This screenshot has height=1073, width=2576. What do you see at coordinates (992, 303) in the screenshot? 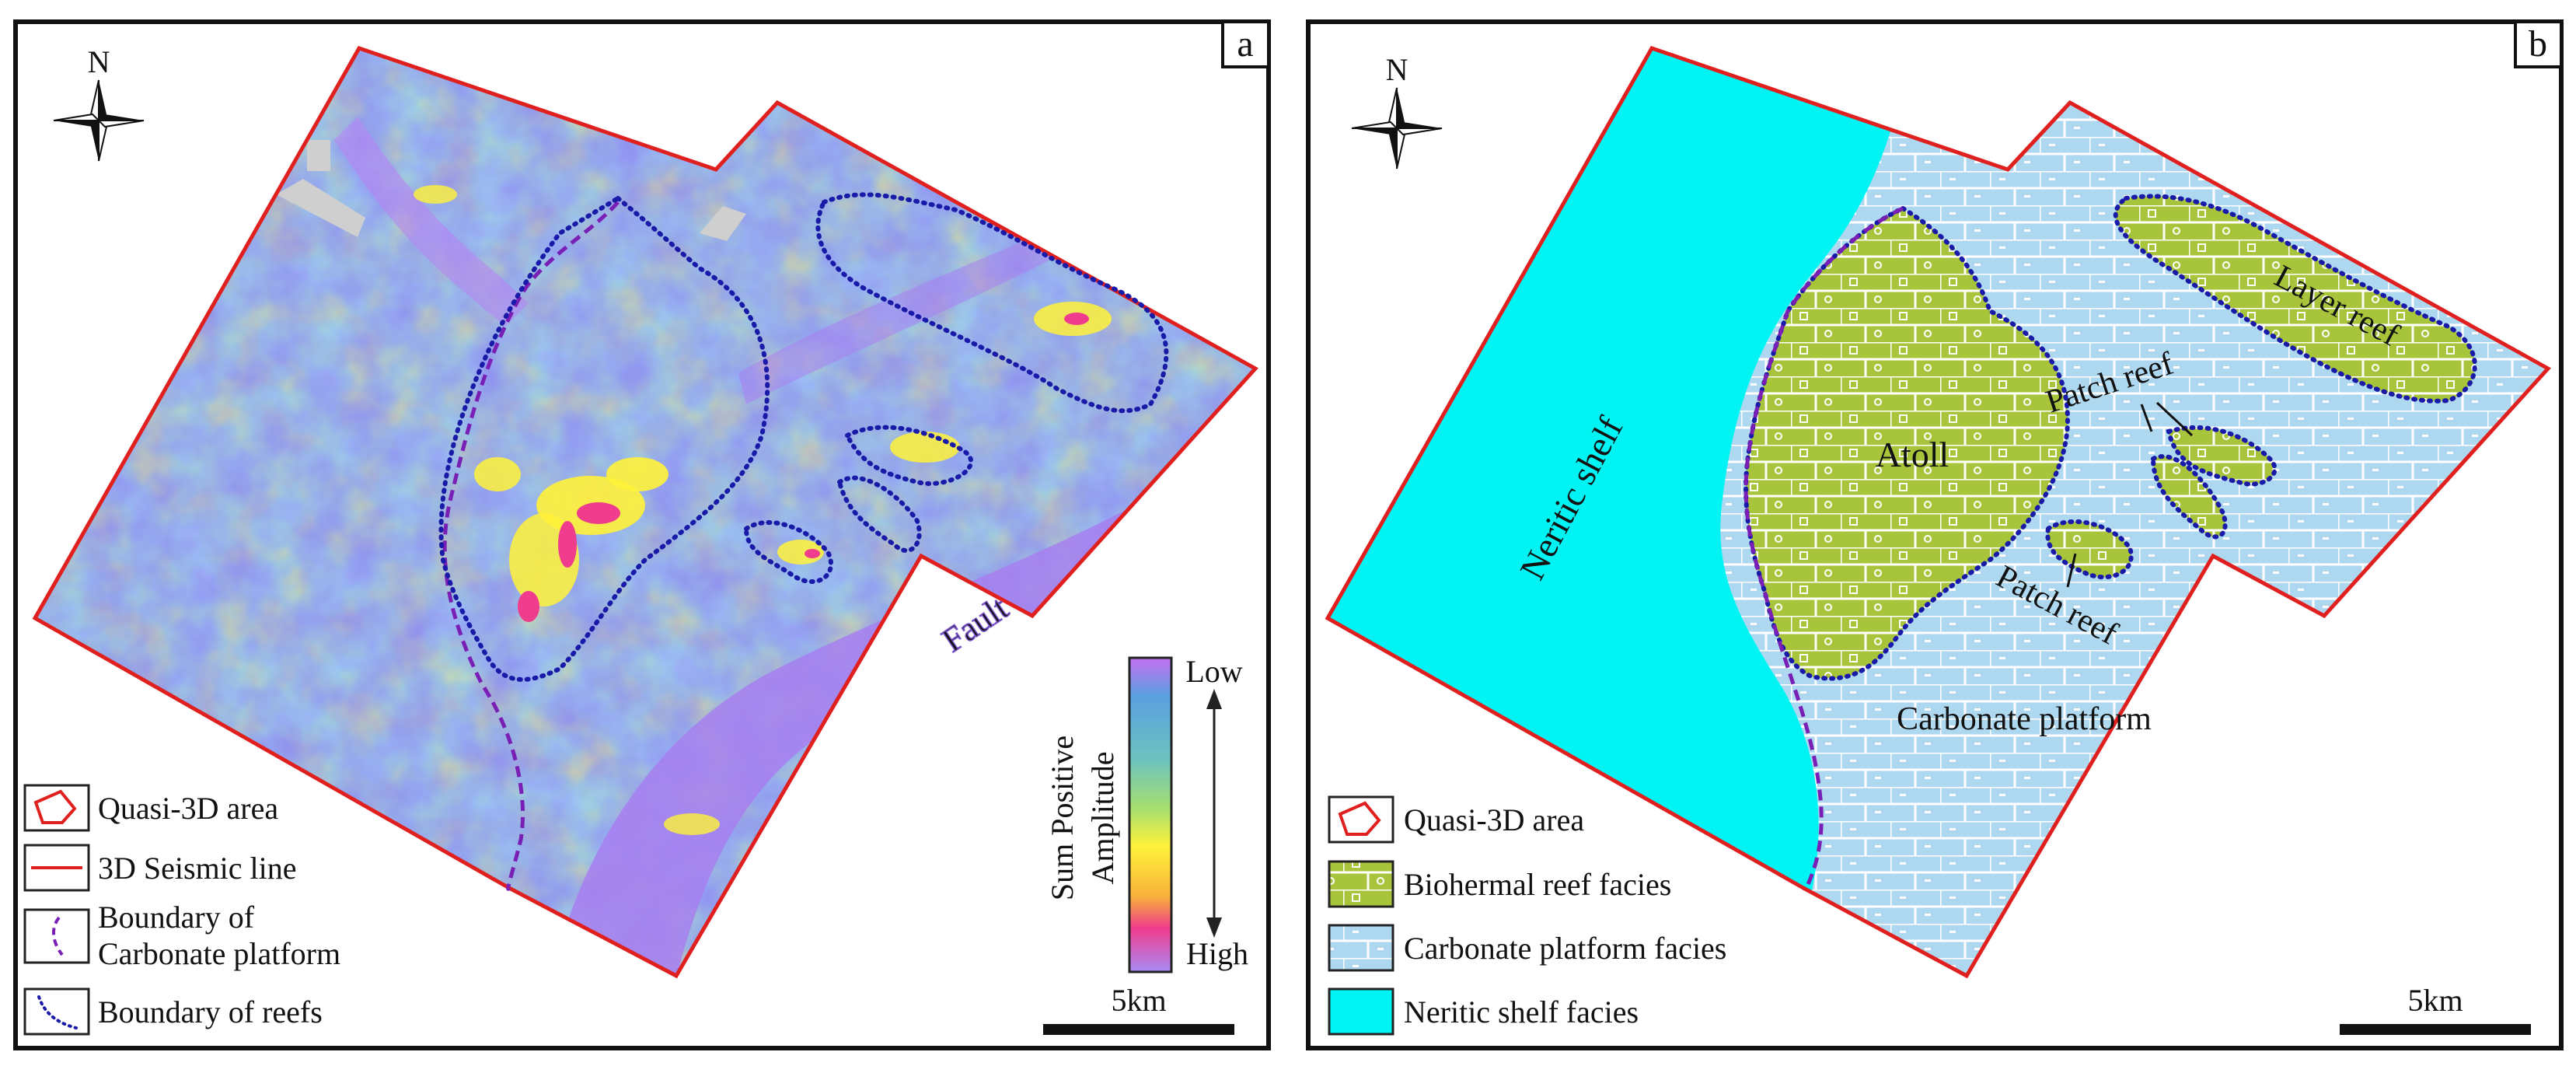
I see `layer-reef-boundary` at bounding box center [992, 303].